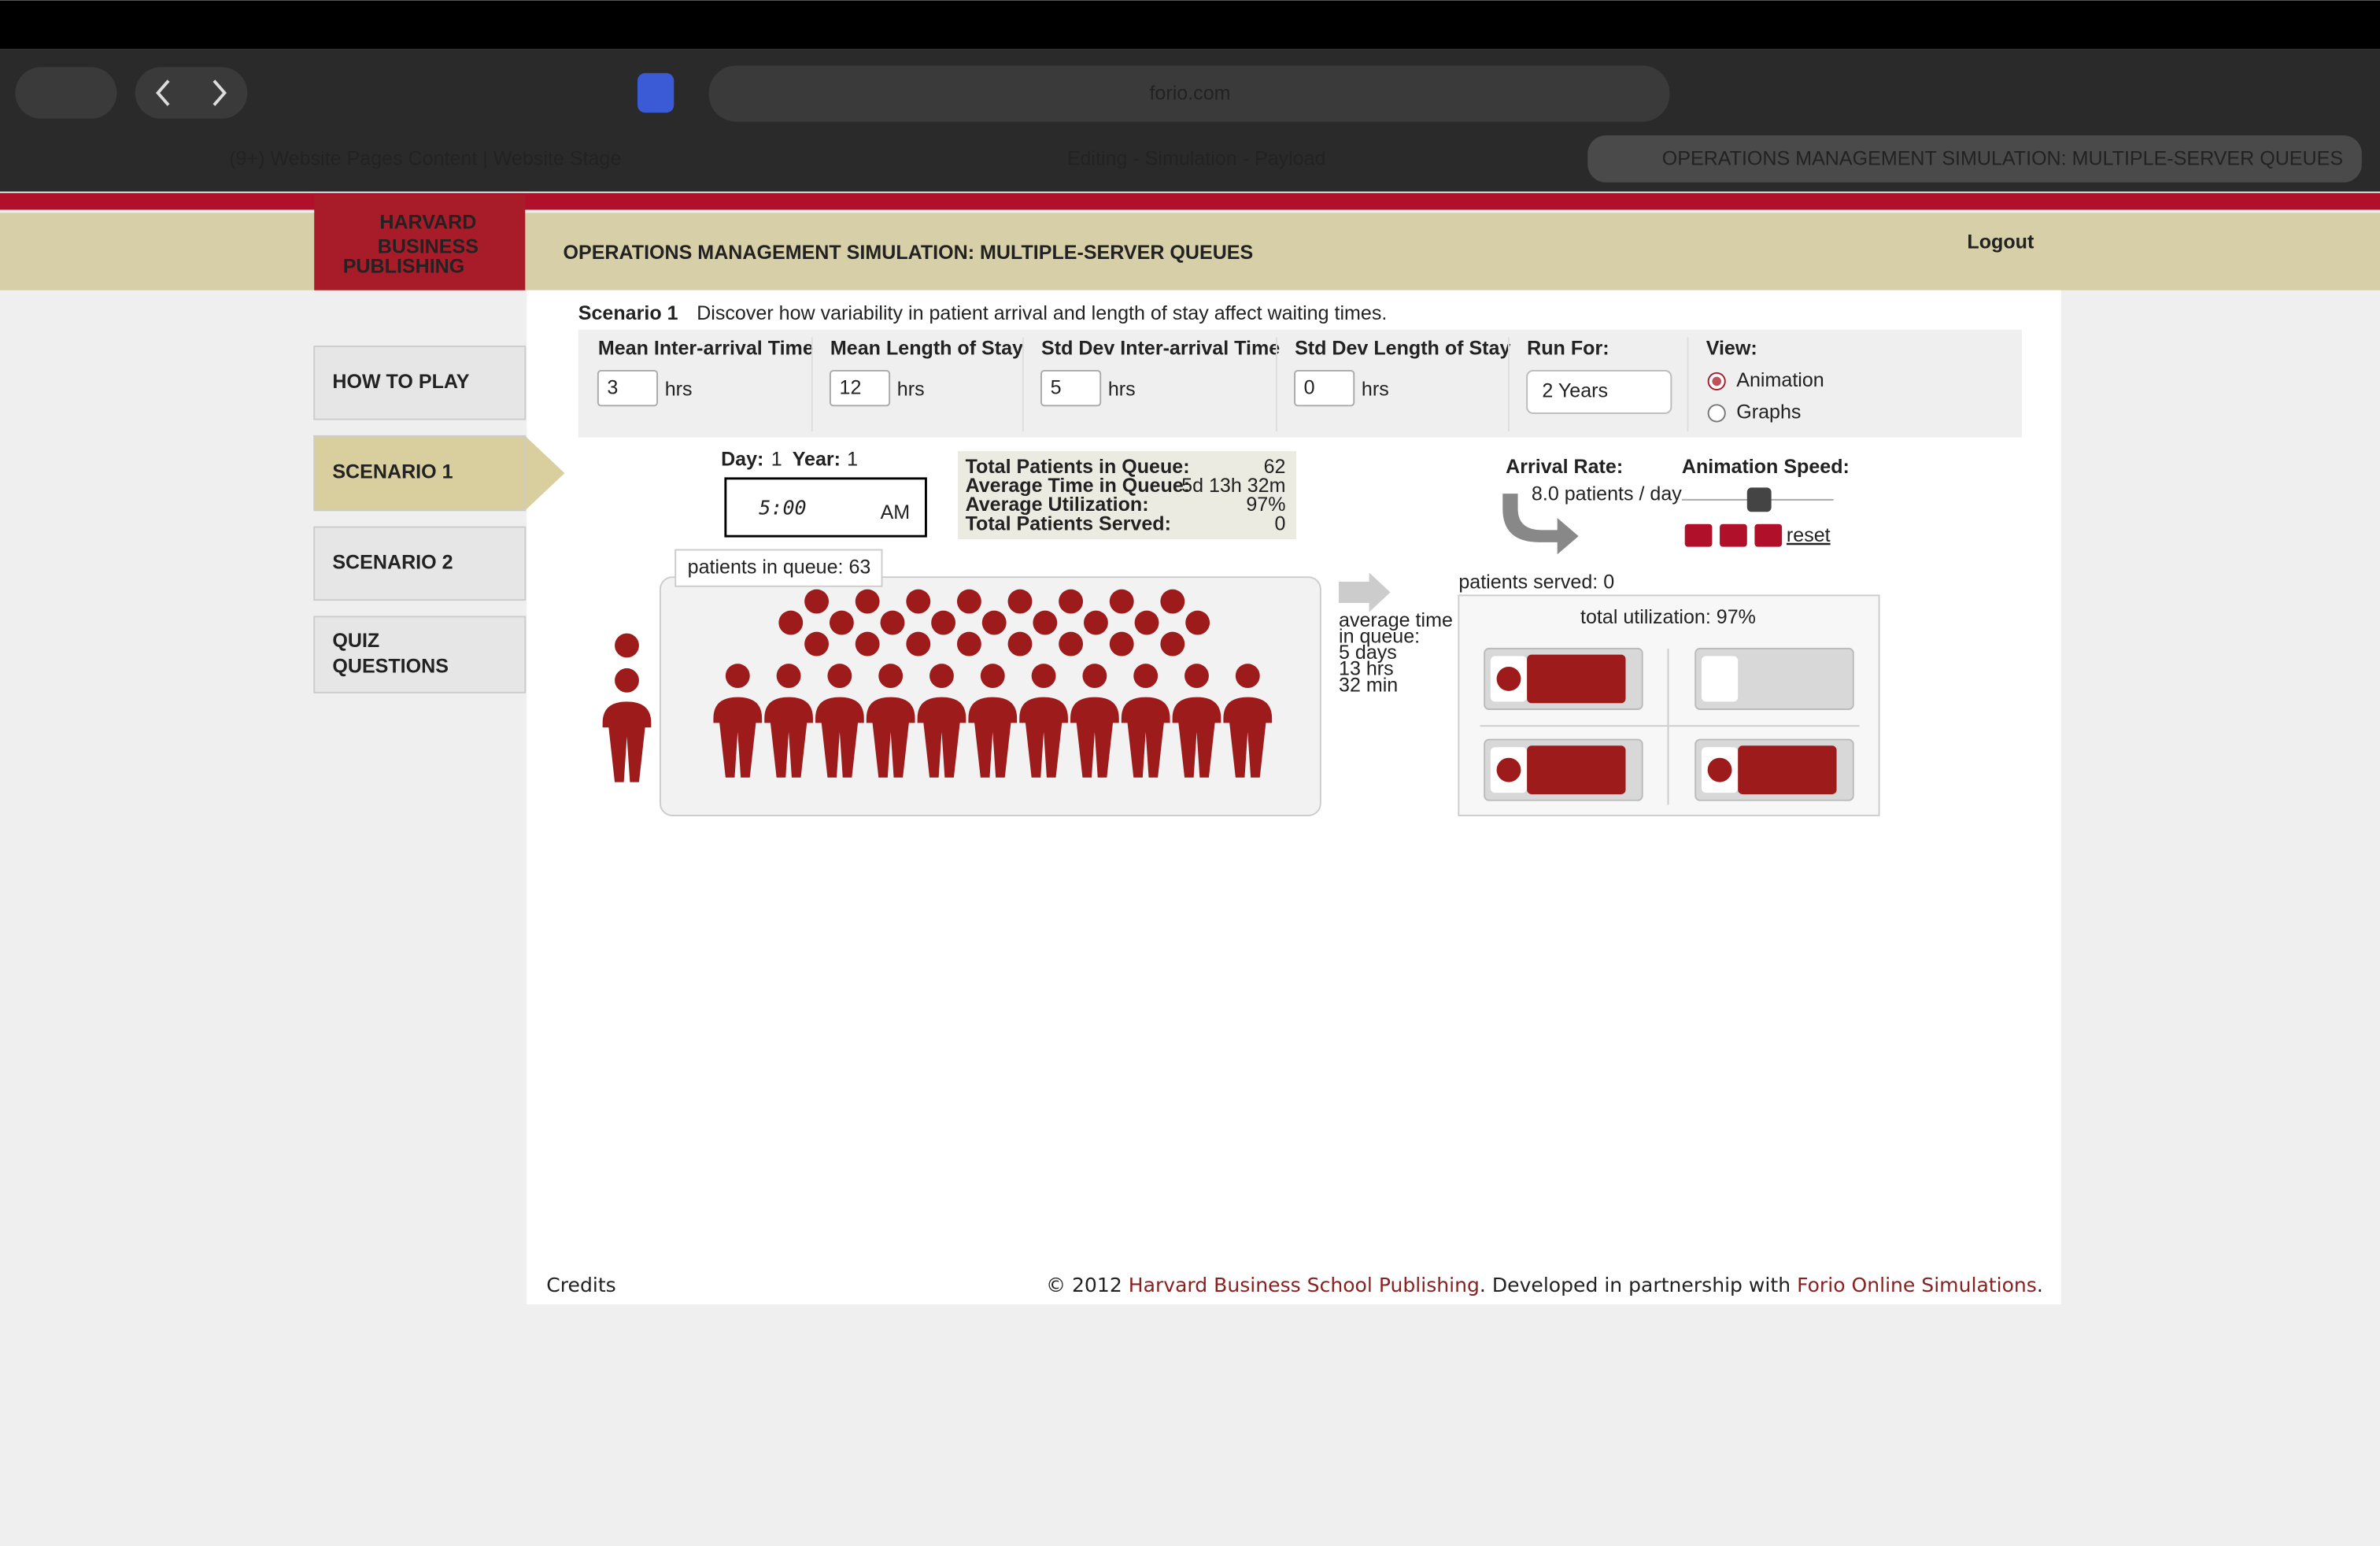 The image size is (2380, 1546). What do you see at coordinates (1304, 1285) in the screenshot?
I see `copyright-part: Harvard Business School Publishing` at bounding box center [1304, 1285].